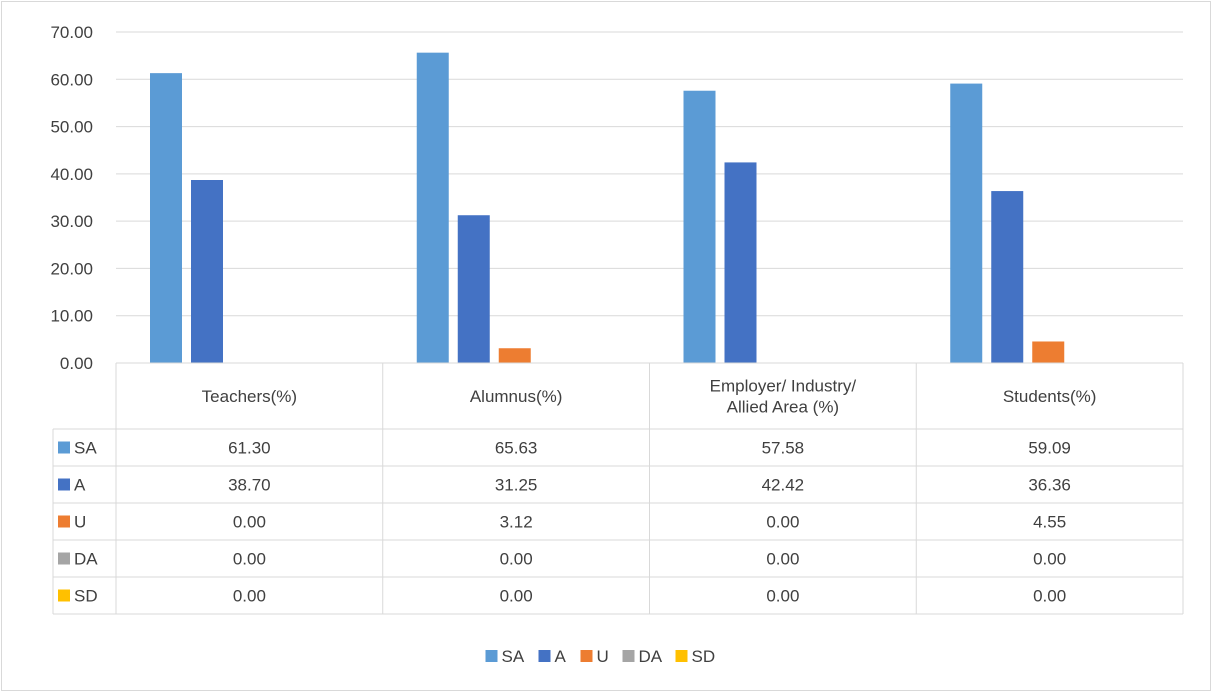 This screenshot has width=1214, height=694. I want to click on y-tick-label: 20.00, so click(71, 268).